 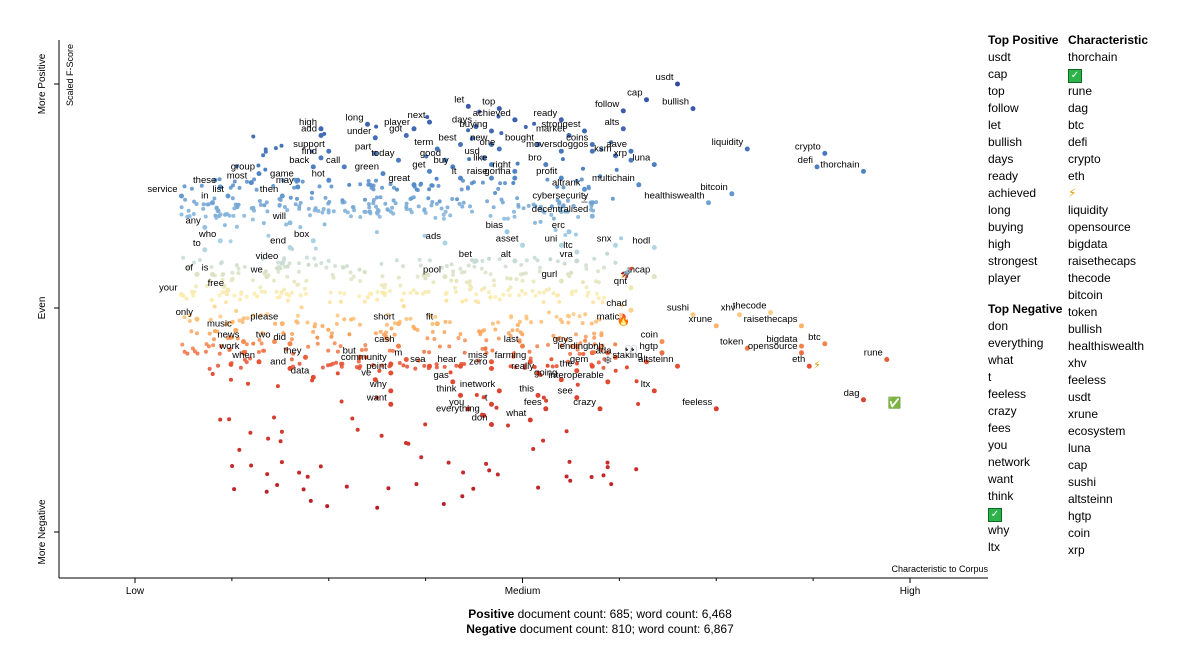 What do you see at coordinates (375, 380) in the screenshot?
I see `point-ve` at bounding box center [375, 380].